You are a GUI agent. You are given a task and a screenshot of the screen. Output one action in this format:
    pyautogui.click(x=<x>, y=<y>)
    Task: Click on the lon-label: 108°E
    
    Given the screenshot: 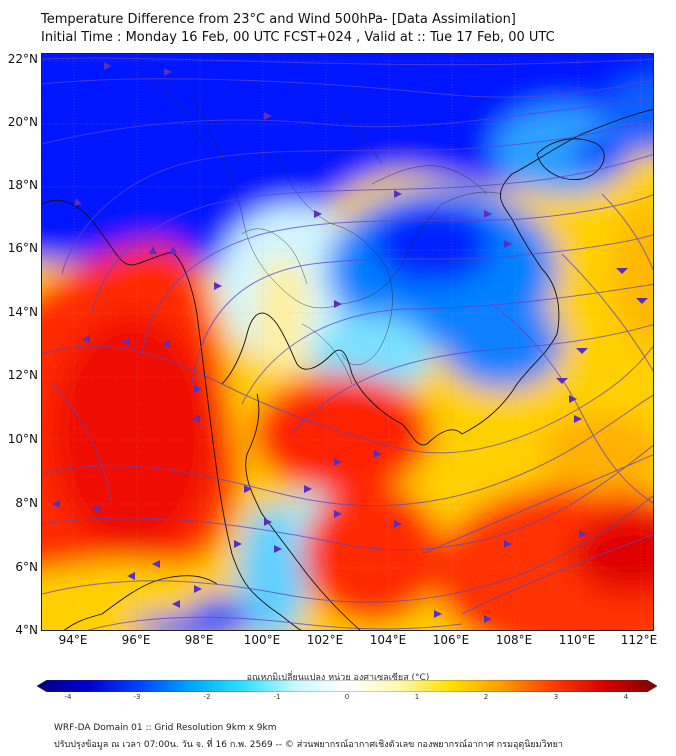 What is the action you would take?
    pyautogui.click(x=514, y=640)
    